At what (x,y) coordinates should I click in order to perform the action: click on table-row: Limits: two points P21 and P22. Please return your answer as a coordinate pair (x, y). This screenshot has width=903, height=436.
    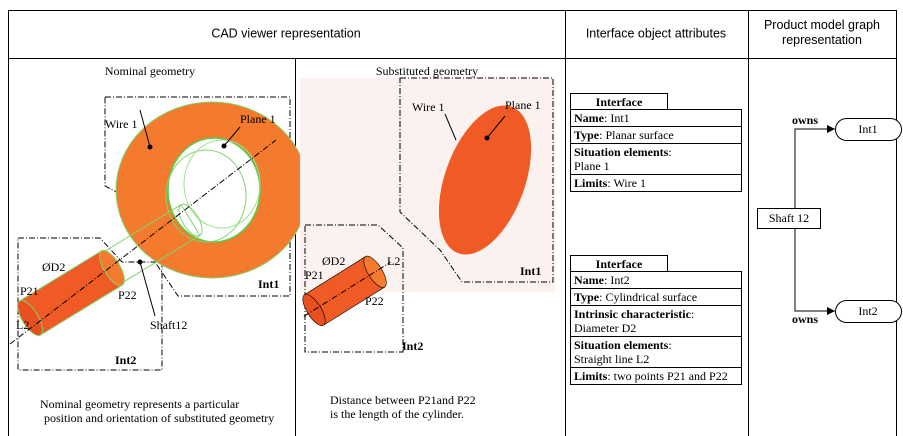
    Looking at the image, I should click on (656, 376).